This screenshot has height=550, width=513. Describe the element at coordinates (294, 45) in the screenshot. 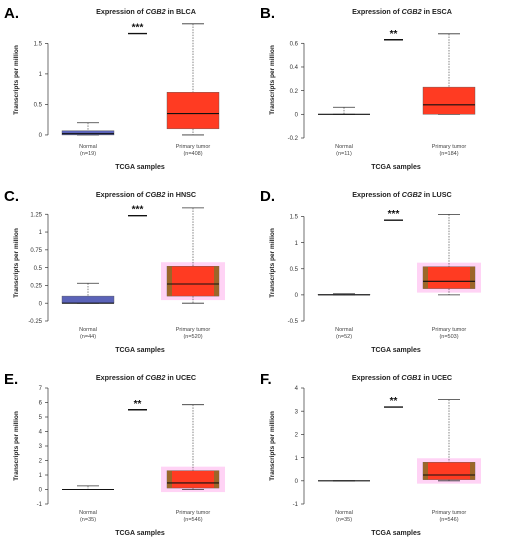

I see `y-tick-label: 0.6` at that location.